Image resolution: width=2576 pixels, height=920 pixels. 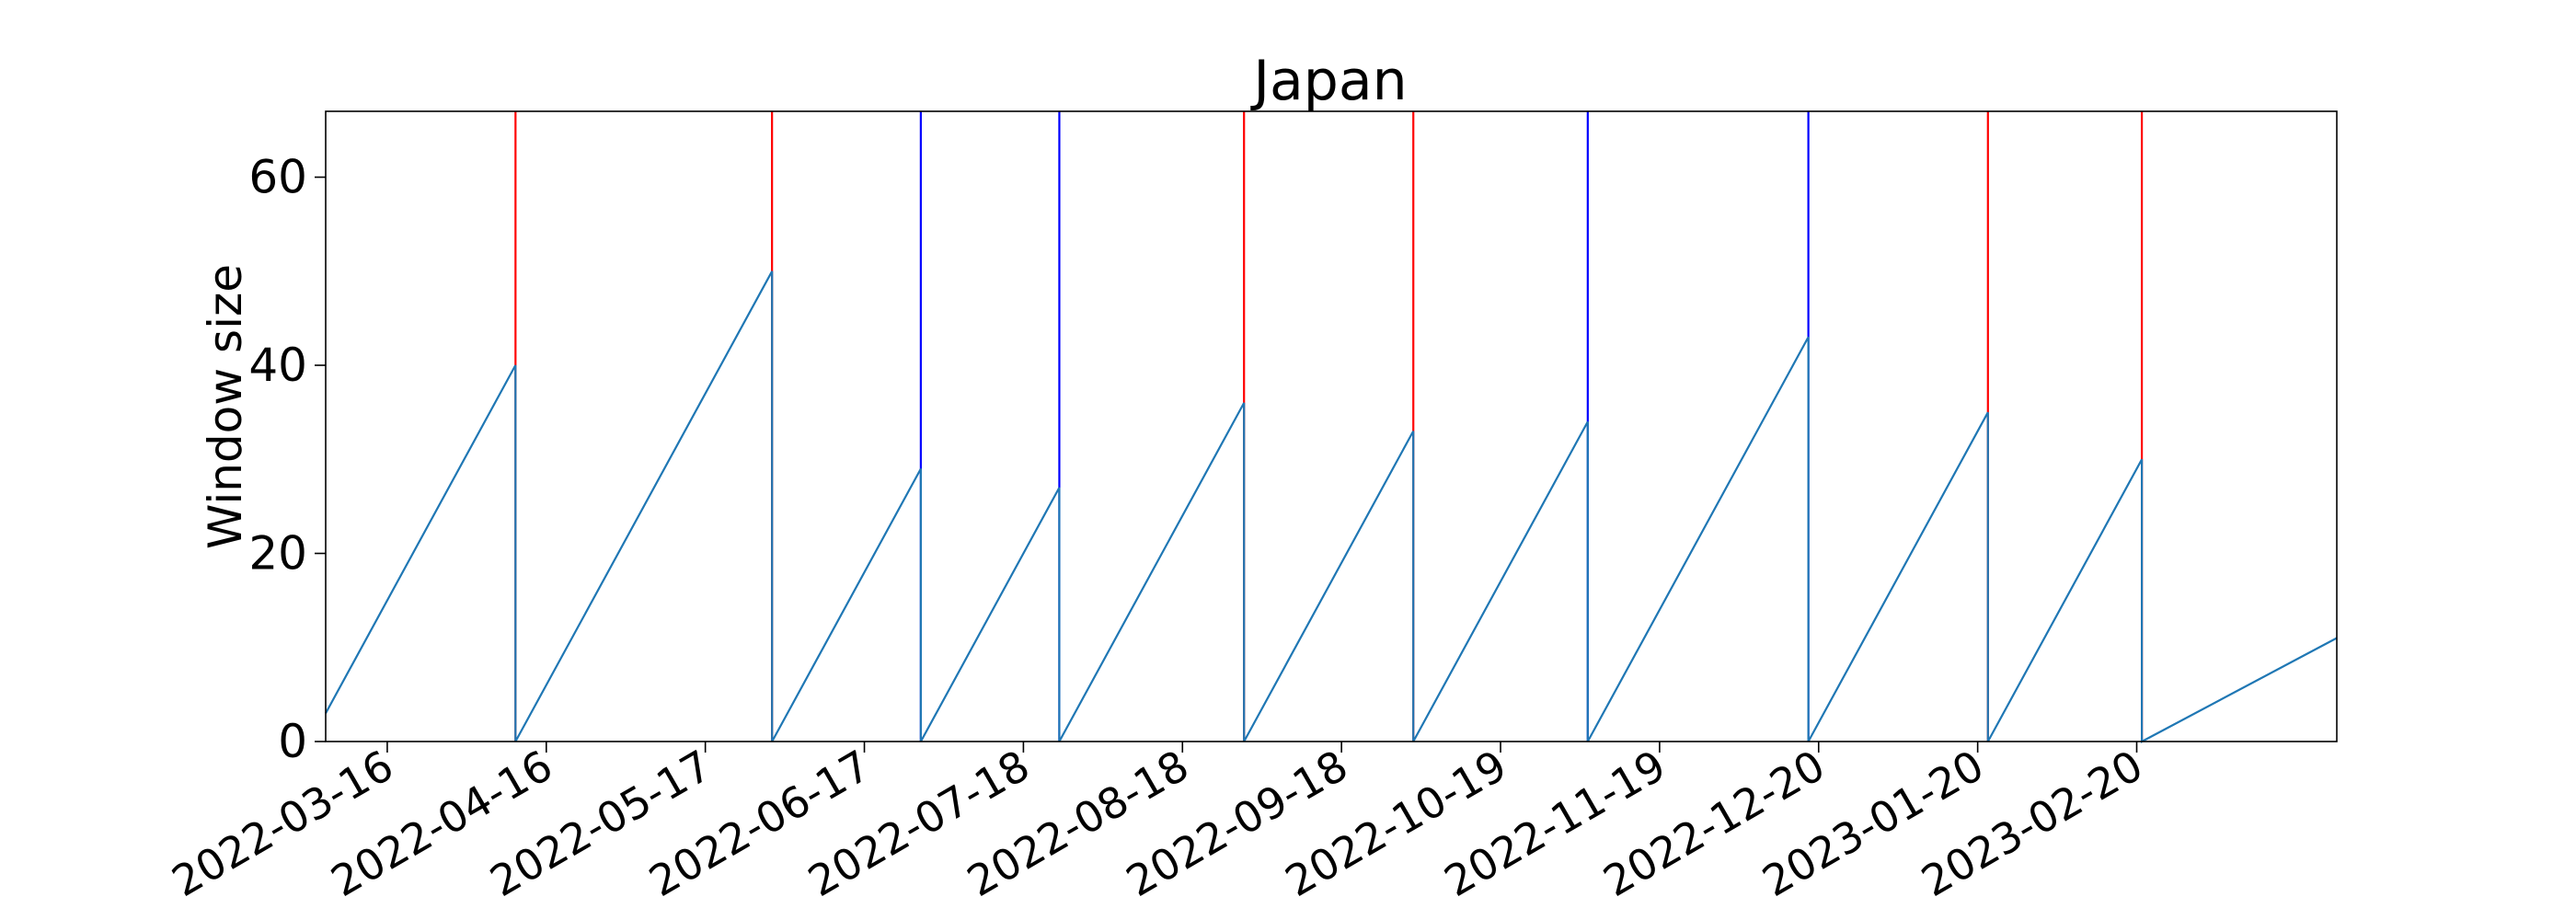 I want to click on y-tick-label-0: 0, so click(x=292, y=741).